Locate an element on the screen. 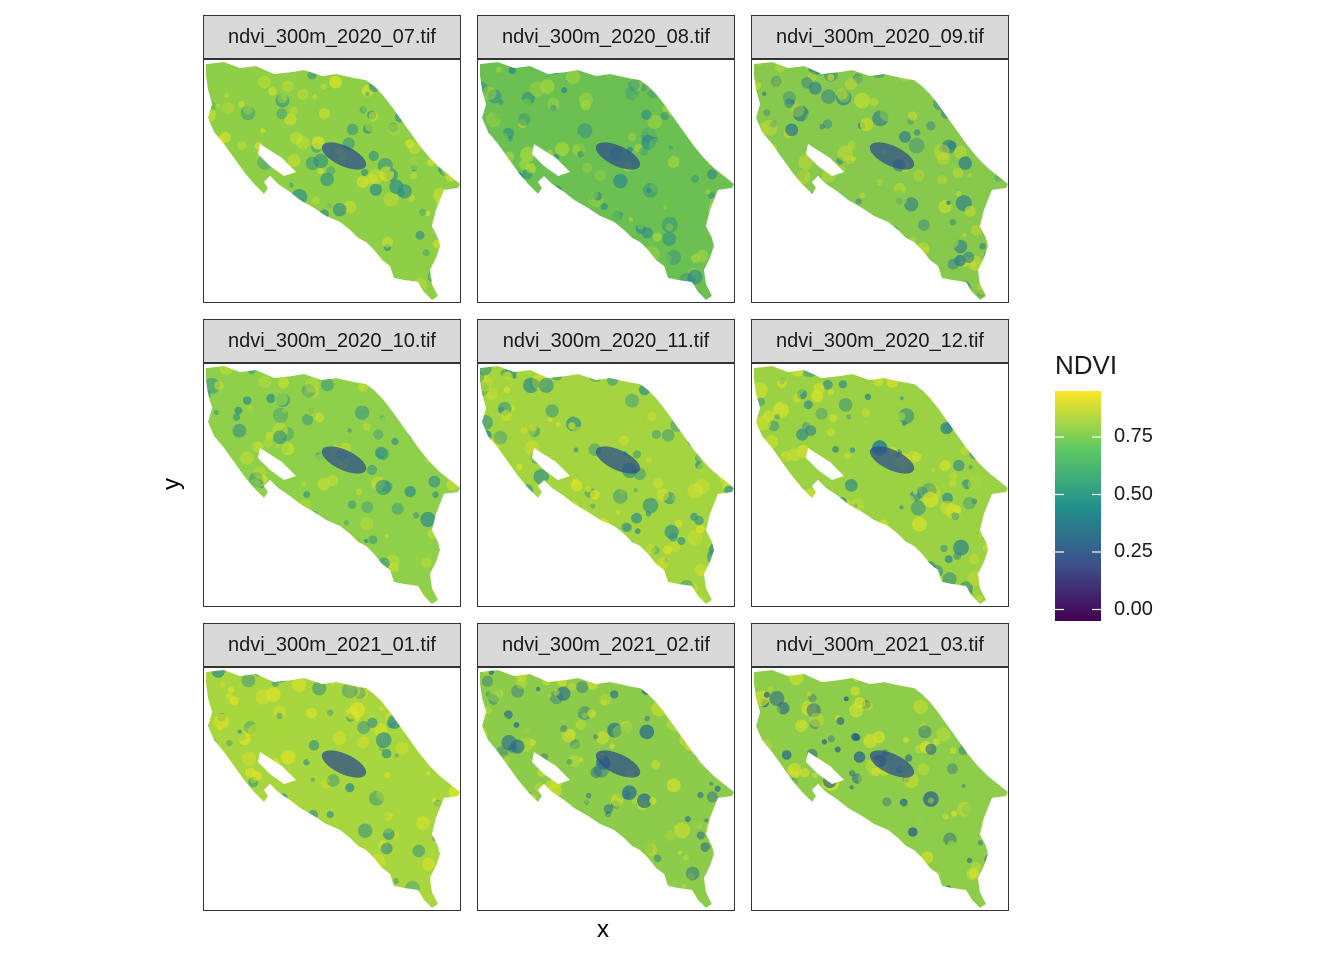 The width and height of the screenshot is (1344, 960). facet-strip-title: ndvi_300m_2020_07.tif is located at coordinates (332, 37).